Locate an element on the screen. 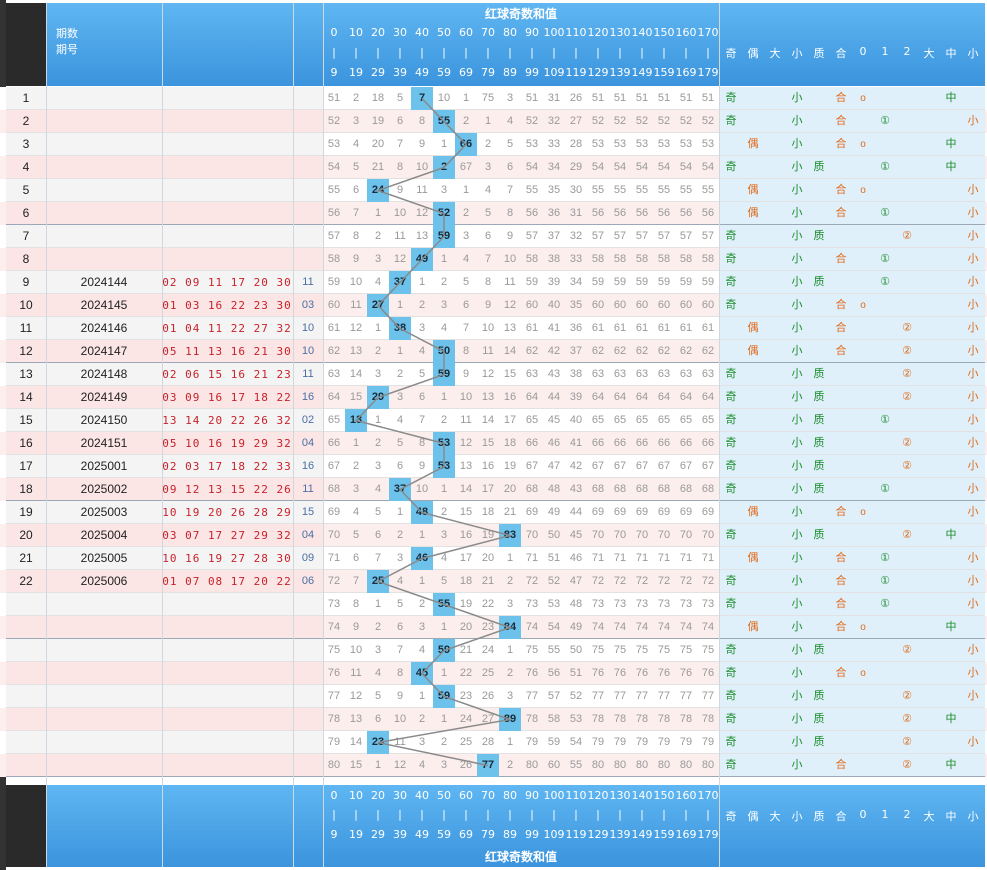 The height and width of the screenshot is (870, 987). trend-cell: 48 is located at coordinates (576, 604).